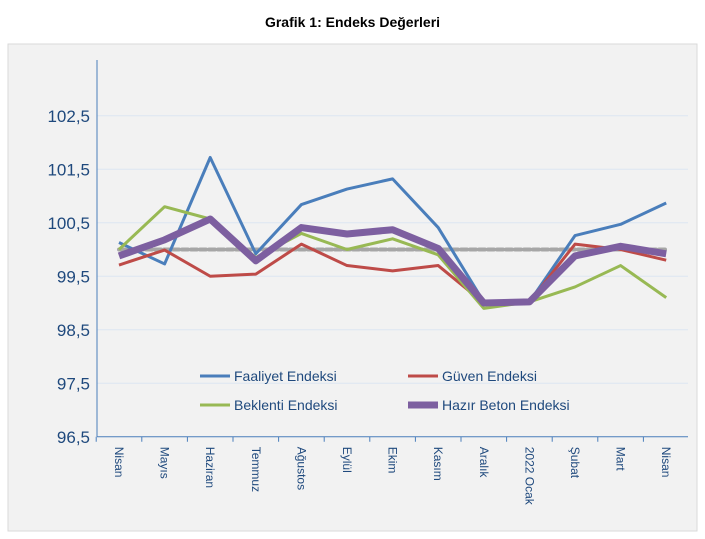 The height and width of the screenshot is (539, 705). Describe the element at coordinates (438, 464) in the screenshot. I see `x-tick-label: Kasım` at that location.